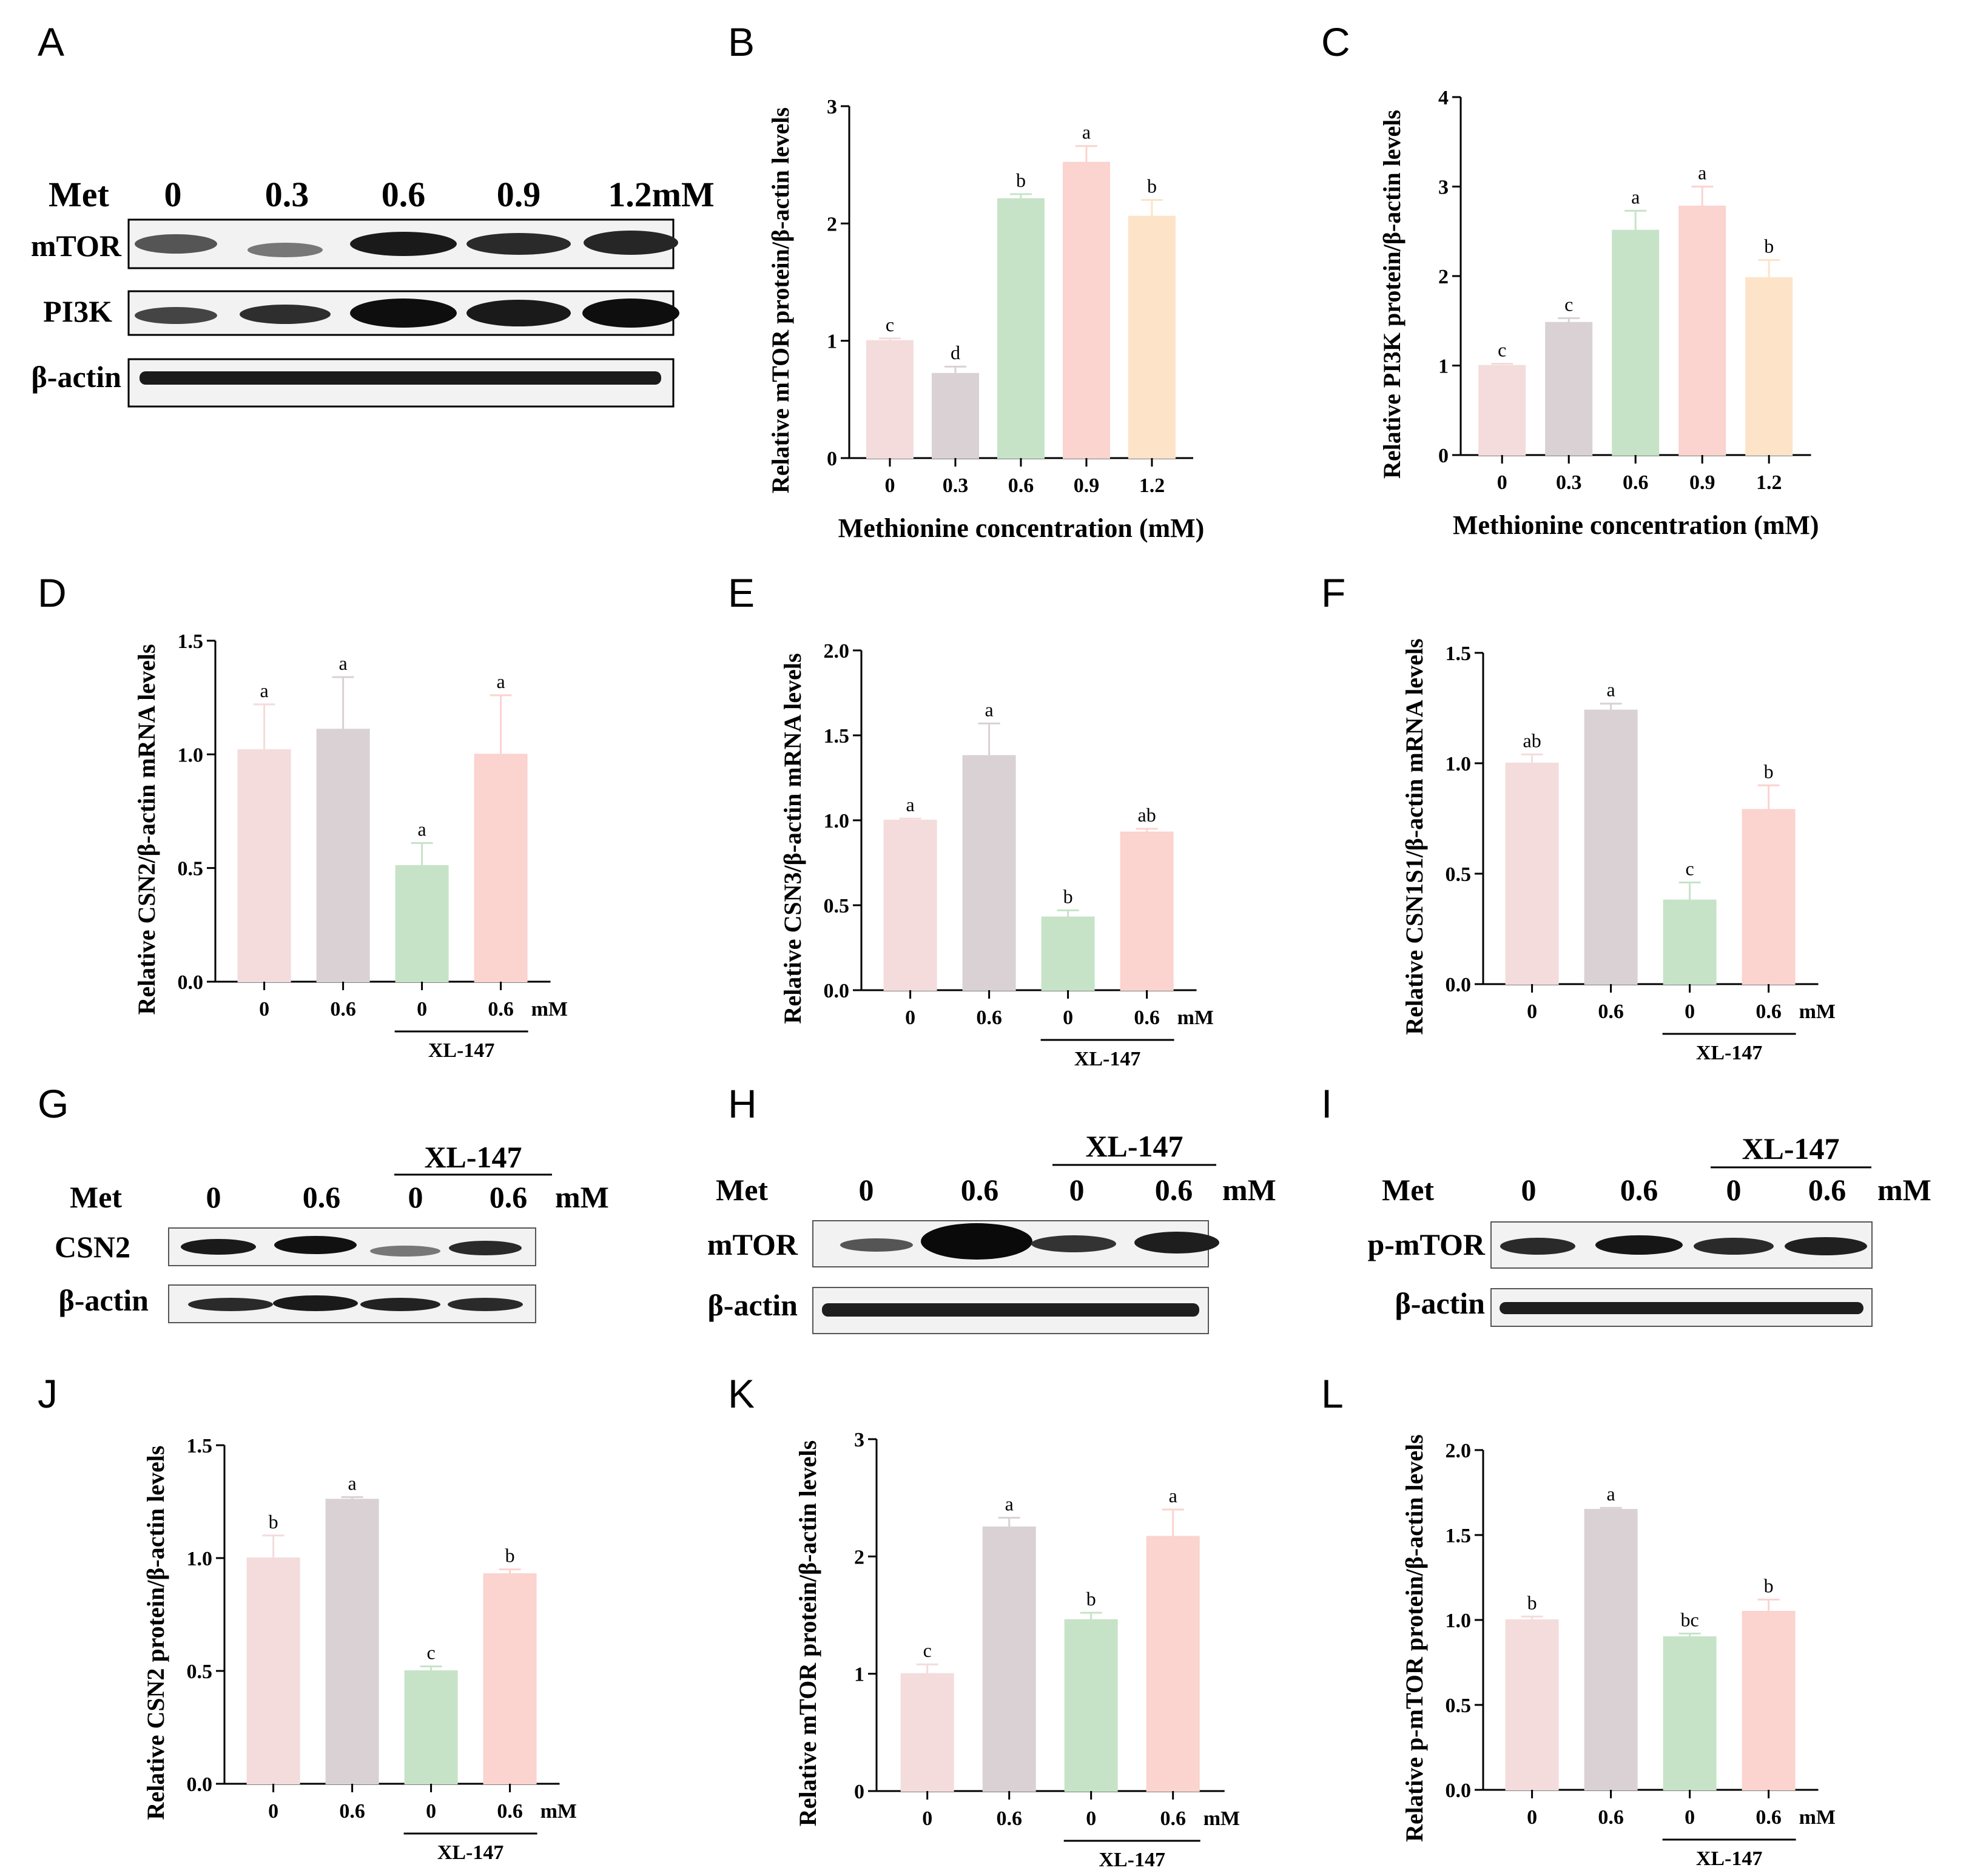 The width and height of the screenshot is (1966, 1876). Describe the element at coordinates (980, 1190) in the screenshot. I see `blot-h-lane-2: 0.6` at that location.